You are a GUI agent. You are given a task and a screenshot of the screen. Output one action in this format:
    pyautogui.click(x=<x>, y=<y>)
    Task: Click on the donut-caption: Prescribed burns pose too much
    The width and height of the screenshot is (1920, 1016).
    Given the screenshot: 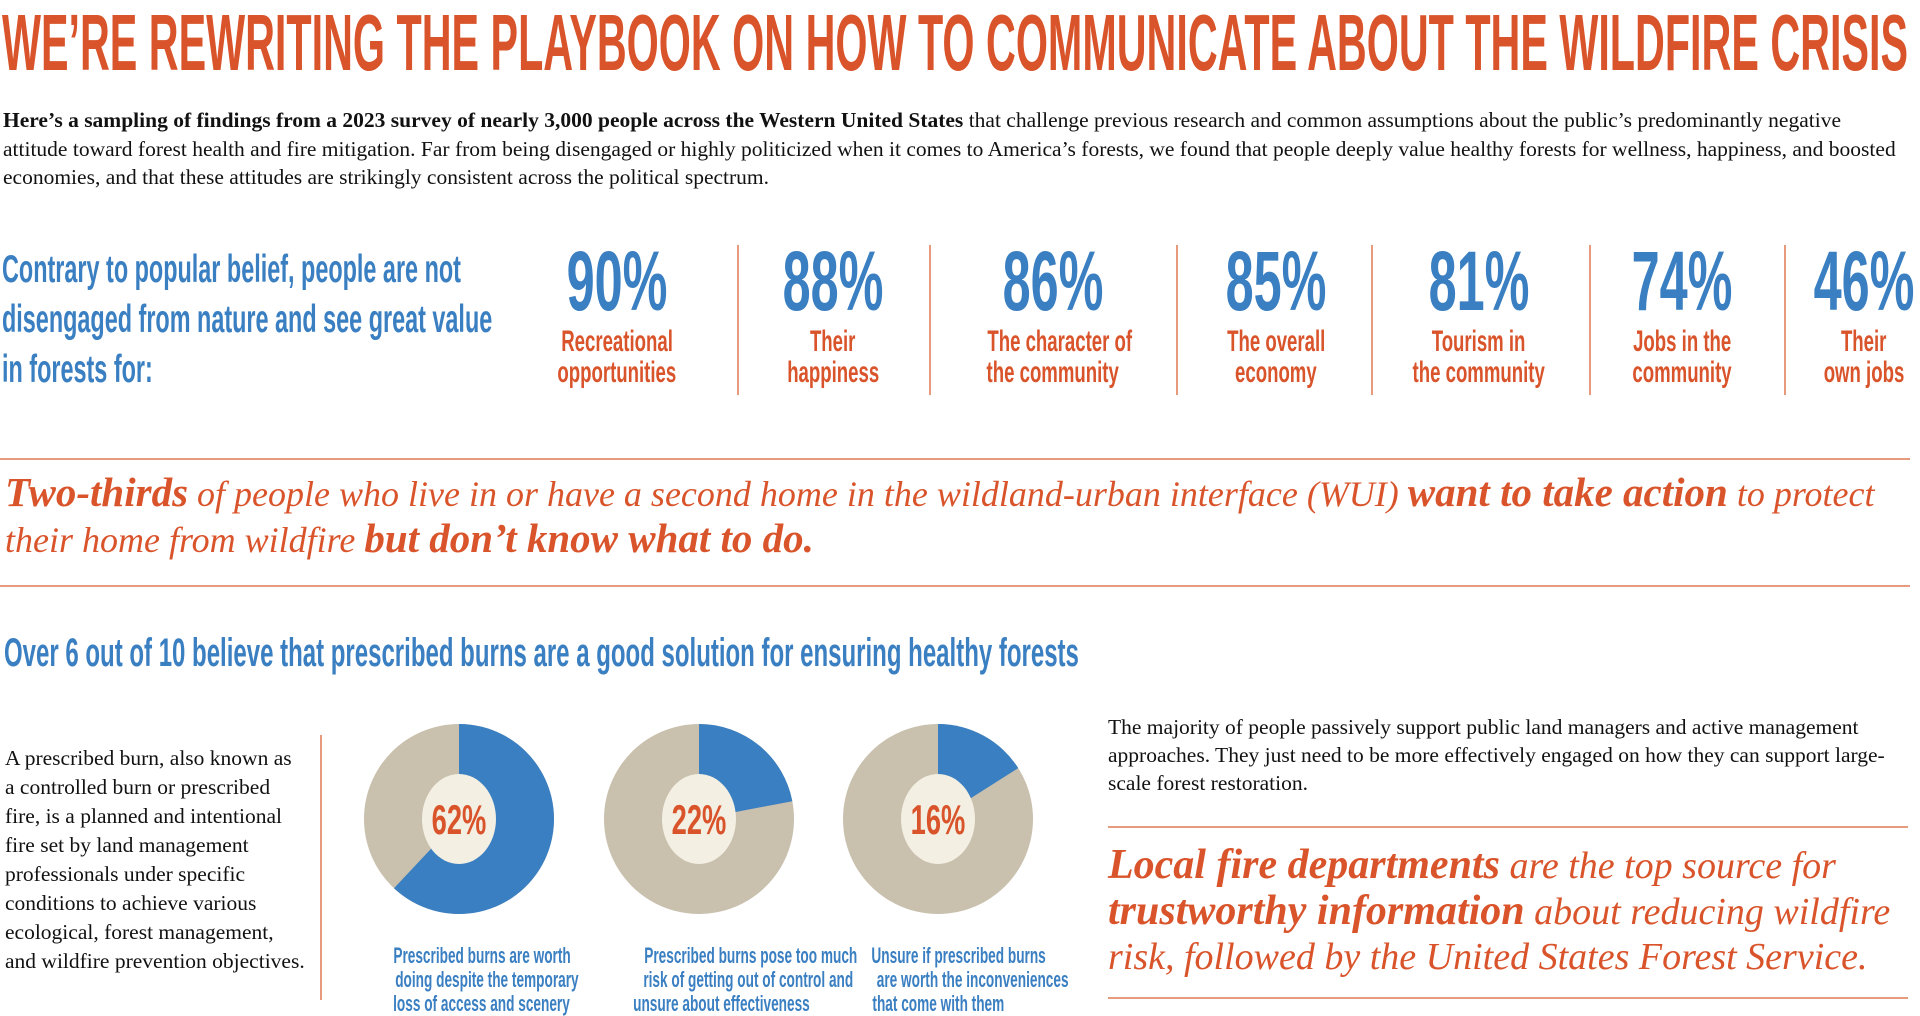 What is the action you would take?
    pyautogui.click(x=751, y=955)
    